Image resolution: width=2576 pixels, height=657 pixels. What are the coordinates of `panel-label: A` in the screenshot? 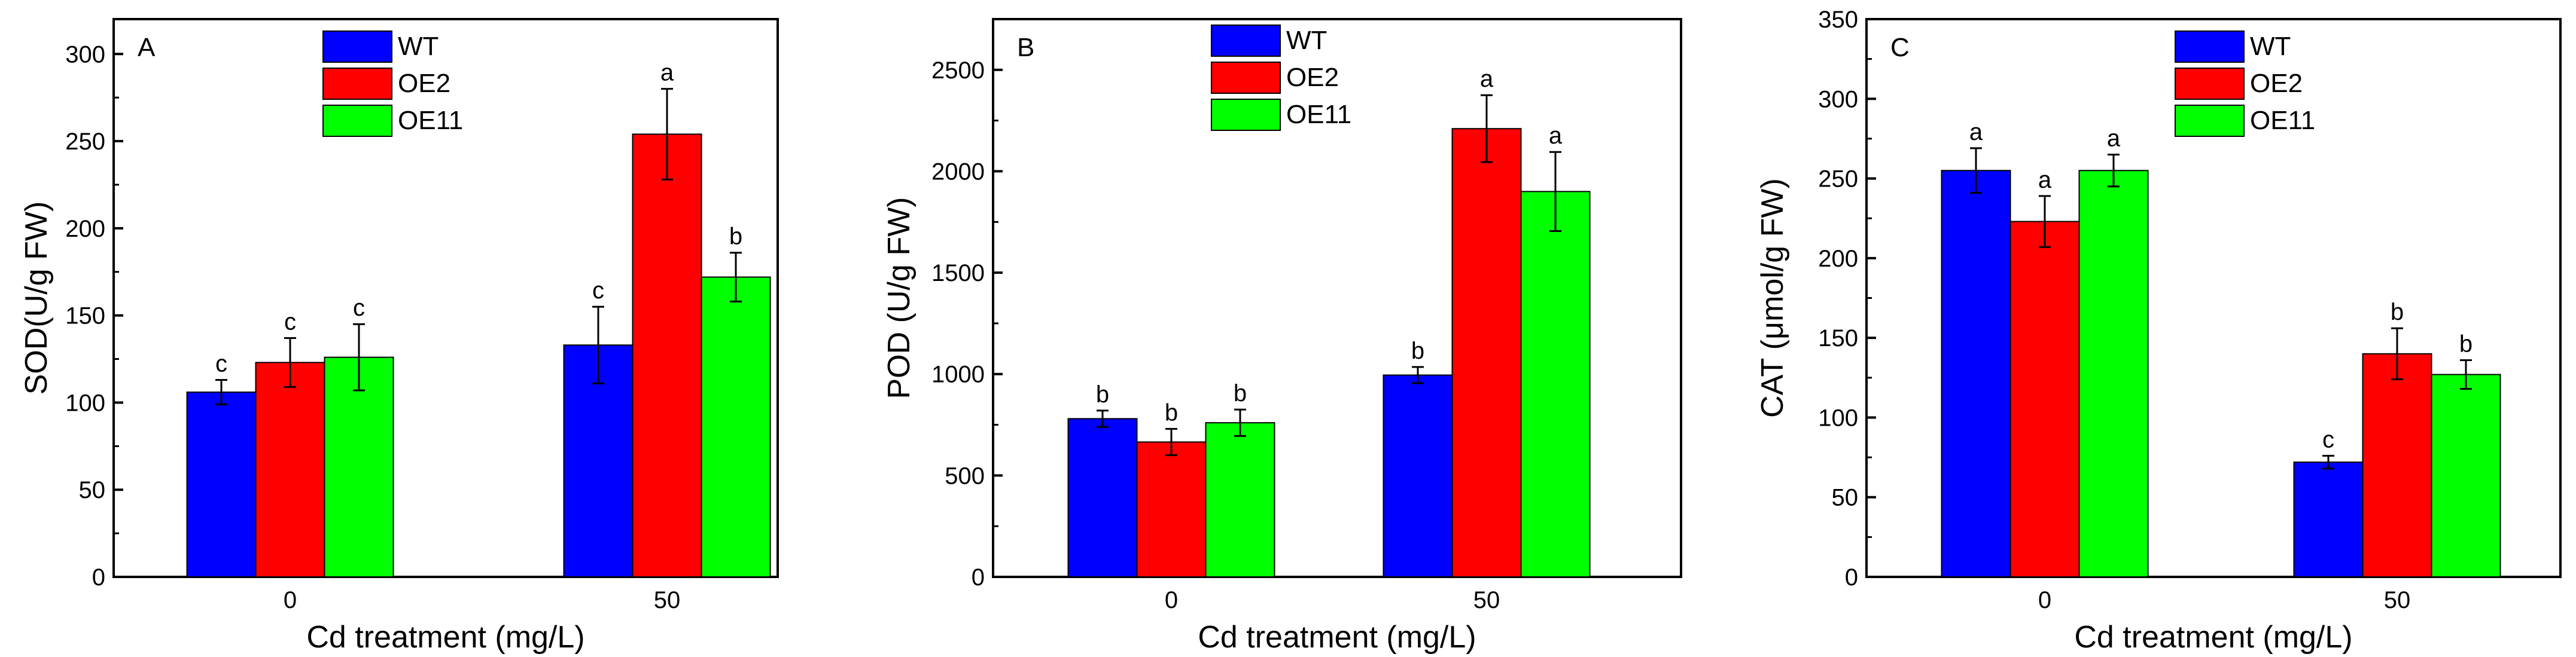 It's located at (147, 48).